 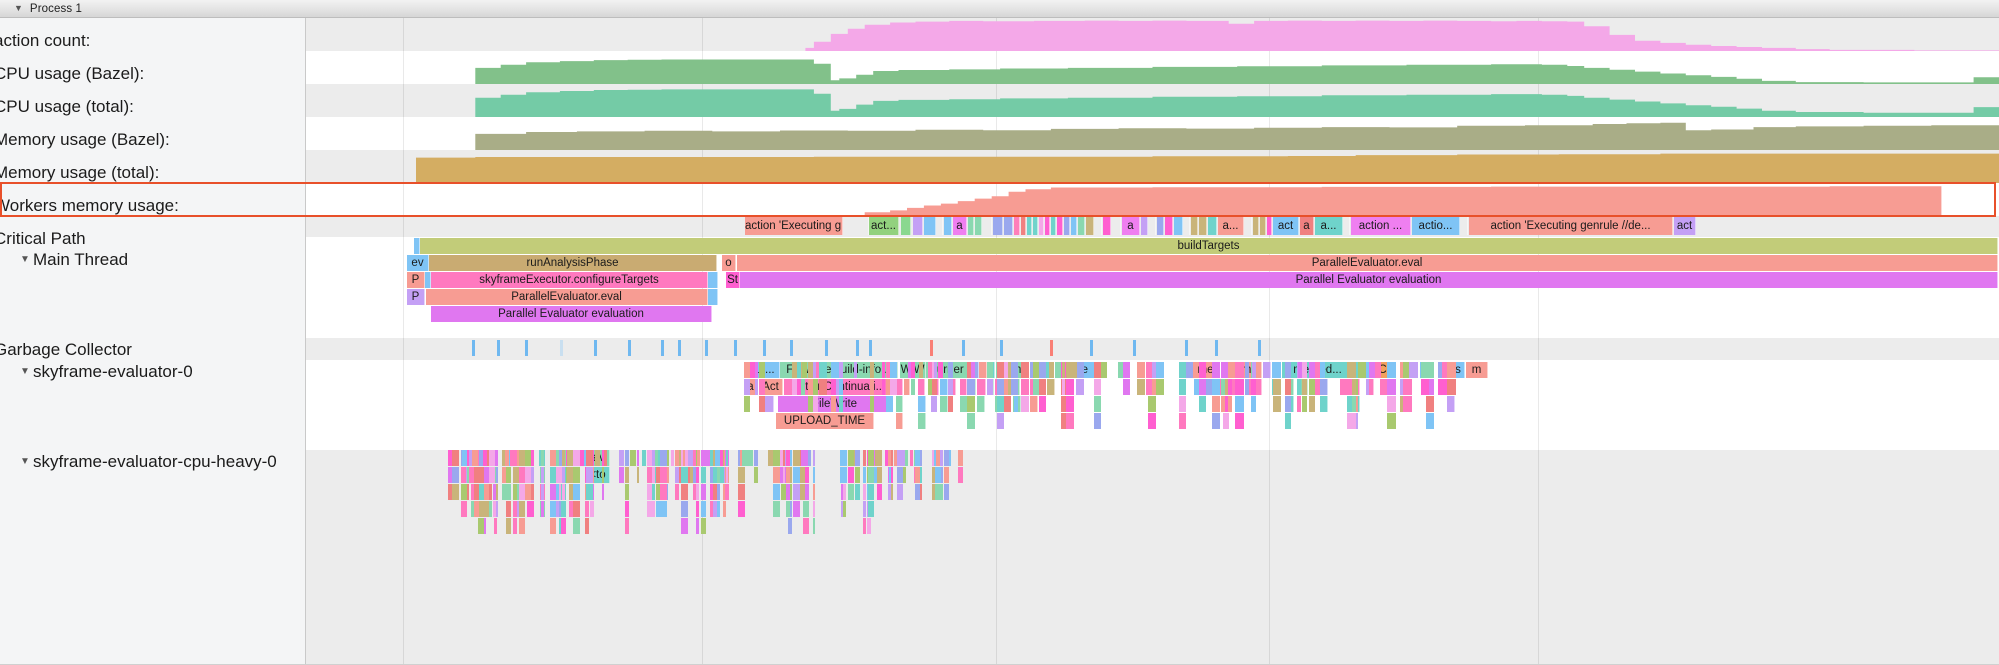 I want to click on skyframe-evaluator-0-slice: UPLOAD_TIME, so click(x=825, y=421).